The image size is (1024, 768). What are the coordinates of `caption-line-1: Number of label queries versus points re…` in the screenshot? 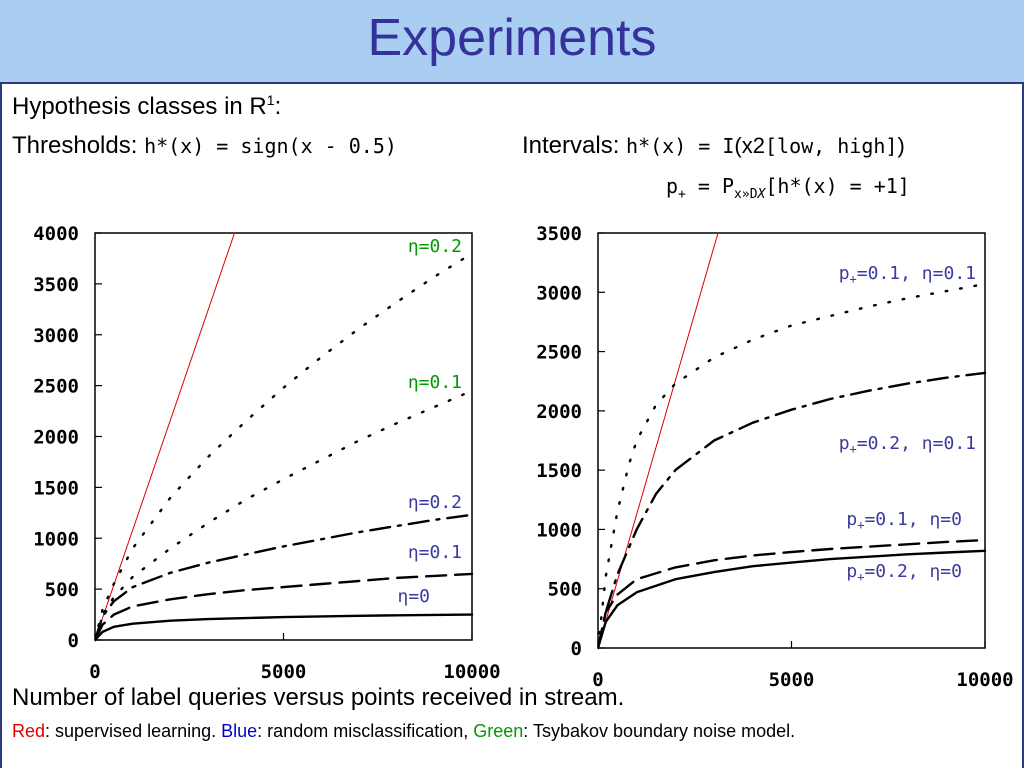 It's located at (318, 697).